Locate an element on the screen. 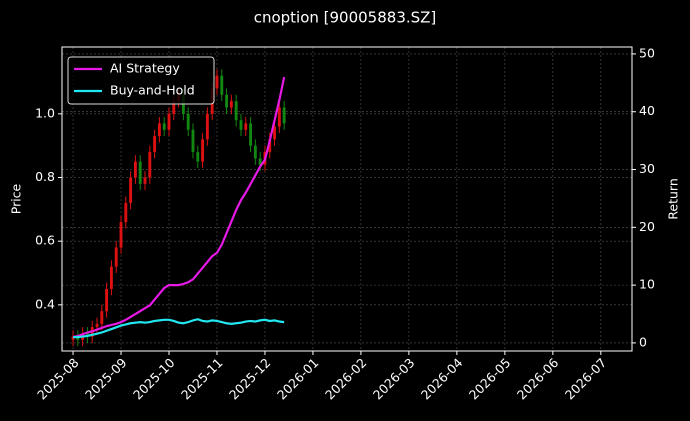 The width and height of the screenshot is (690, 421). legend-label: Buy-and-Hold is located at coordinates (152, 90).